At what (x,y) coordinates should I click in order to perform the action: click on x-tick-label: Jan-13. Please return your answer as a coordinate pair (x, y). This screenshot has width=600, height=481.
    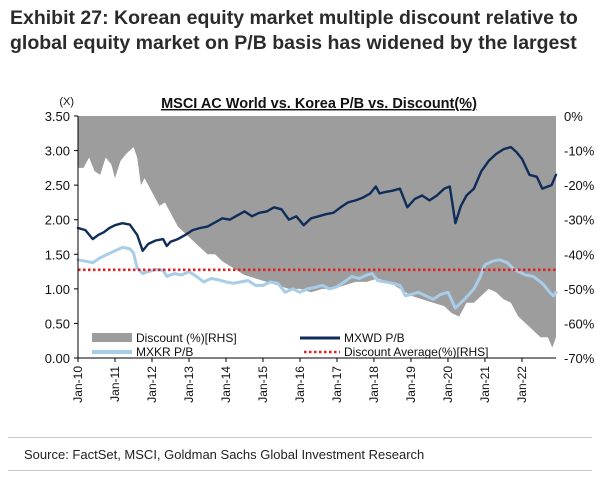
    Looking at the image, I should click on (189, 384).